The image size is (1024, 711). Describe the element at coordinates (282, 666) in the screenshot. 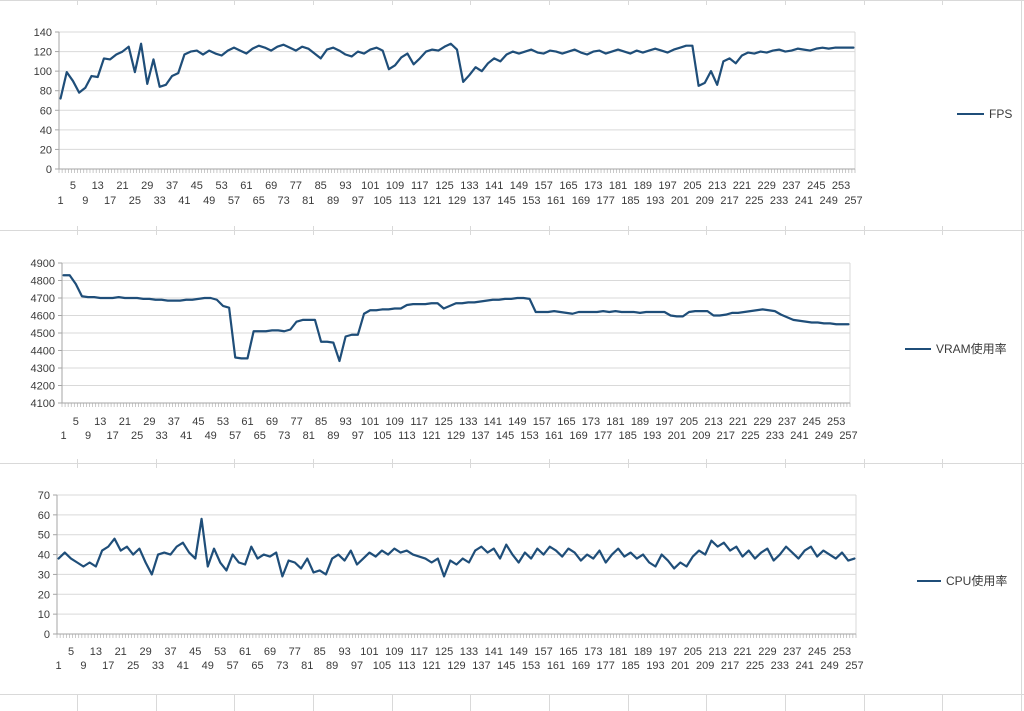

I see `x-tick-label: 73` at that location.